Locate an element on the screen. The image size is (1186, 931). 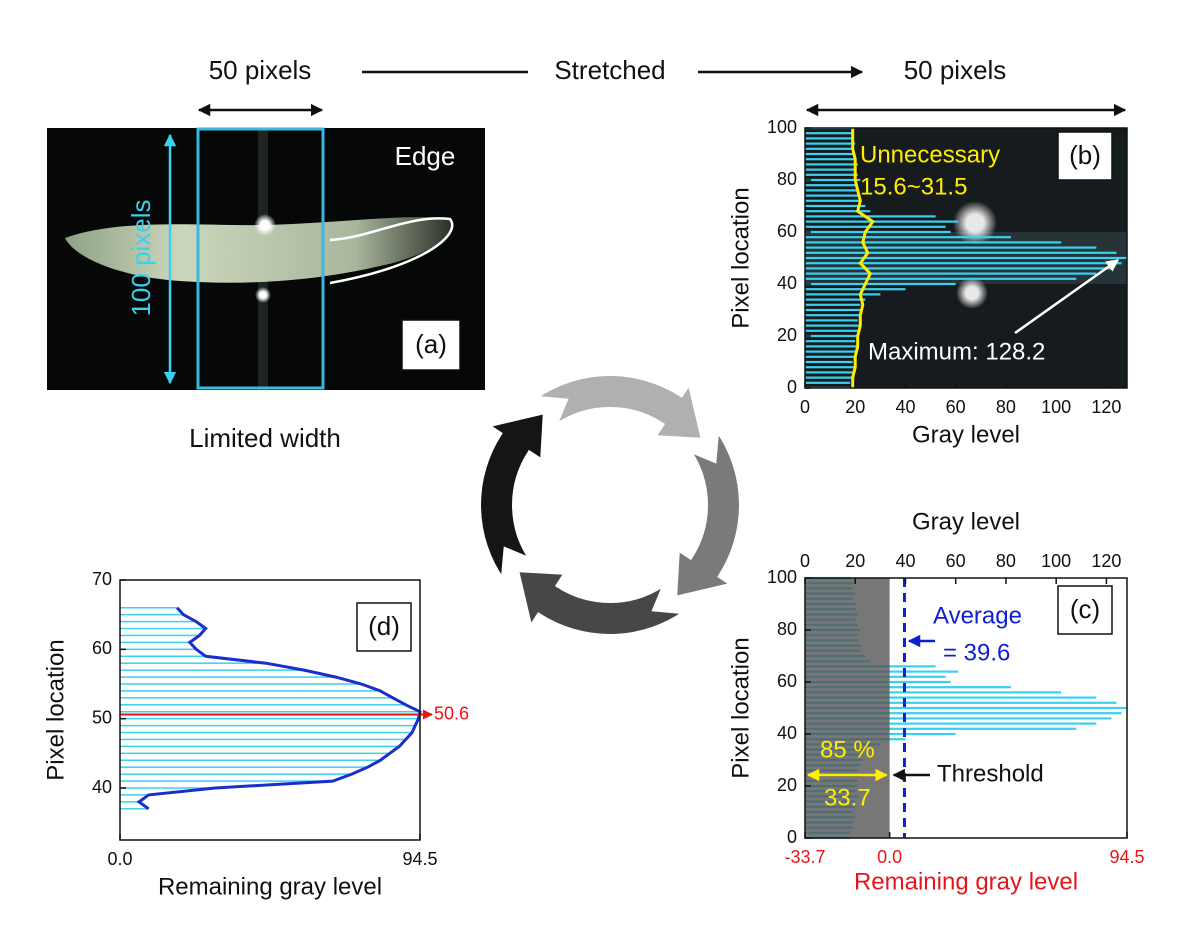
annotation: Unnecessary is located at coordinates (930, 154).